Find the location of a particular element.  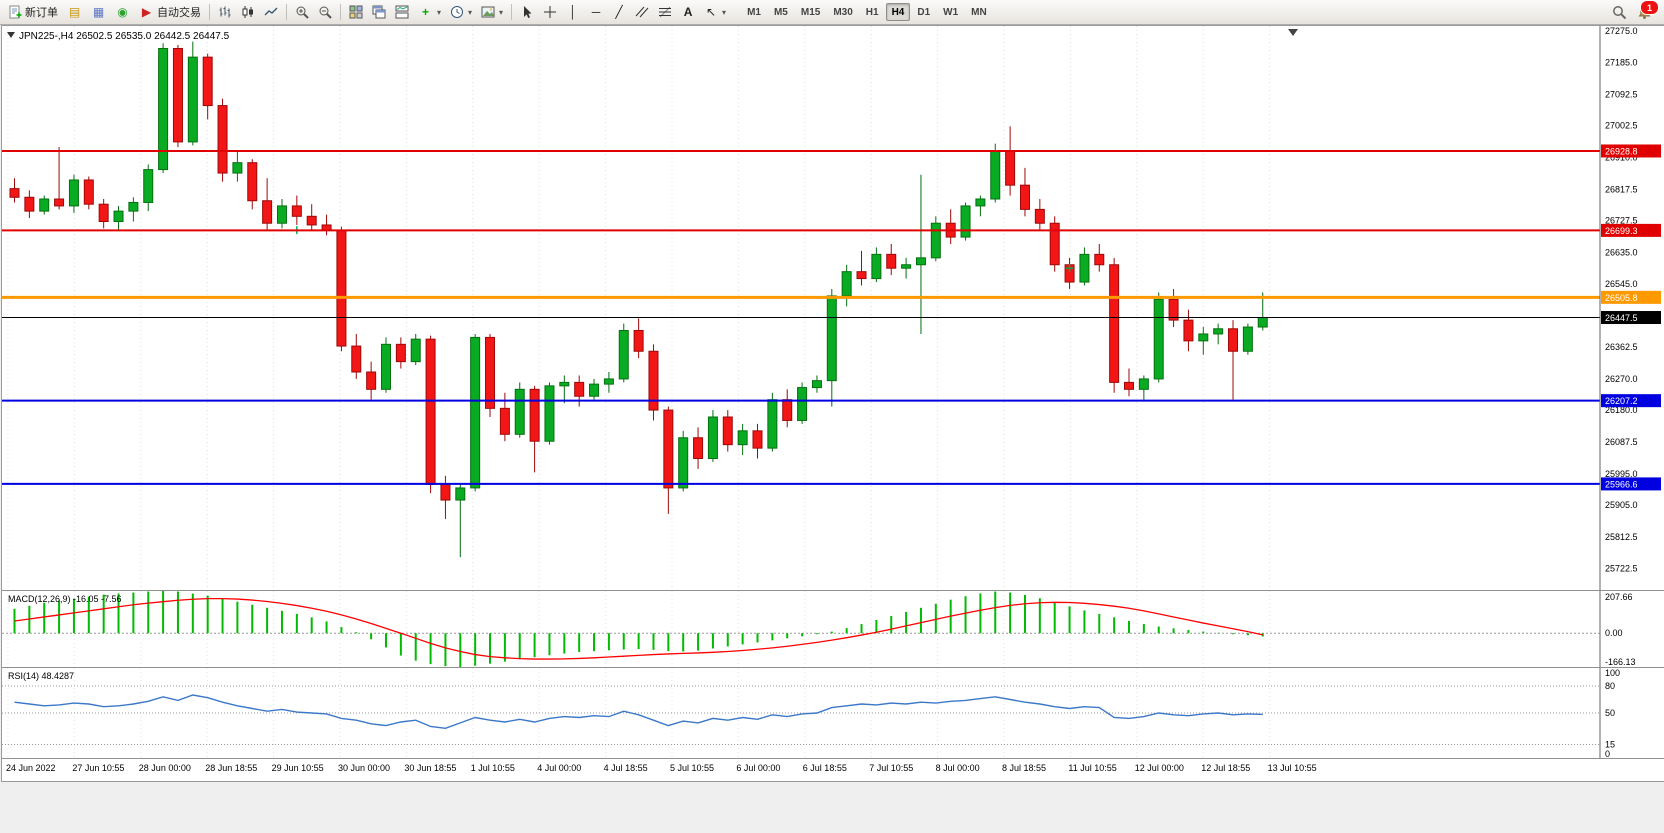

tf-h4-button: H4 is located at coordinates (898, 12).